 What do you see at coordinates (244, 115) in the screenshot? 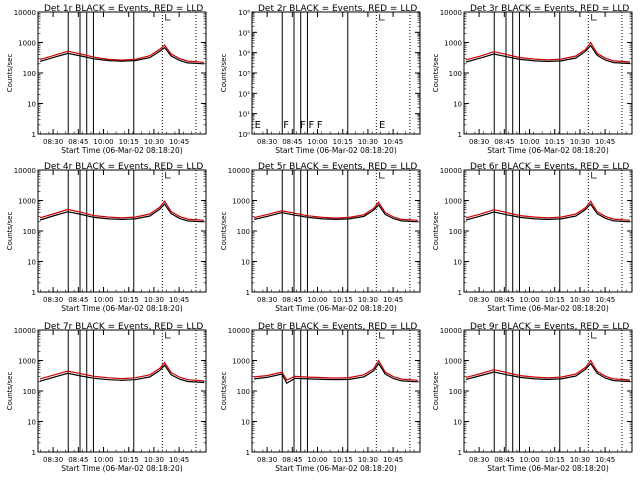
I see `y-tick-label: 10¹` at bounding box center [244, 115].